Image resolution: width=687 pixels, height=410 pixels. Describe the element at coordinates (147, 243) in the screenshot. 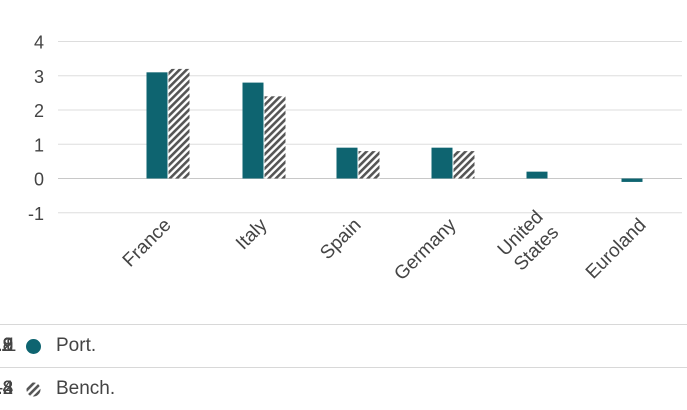

I see `x-tick-label: France` at that location.